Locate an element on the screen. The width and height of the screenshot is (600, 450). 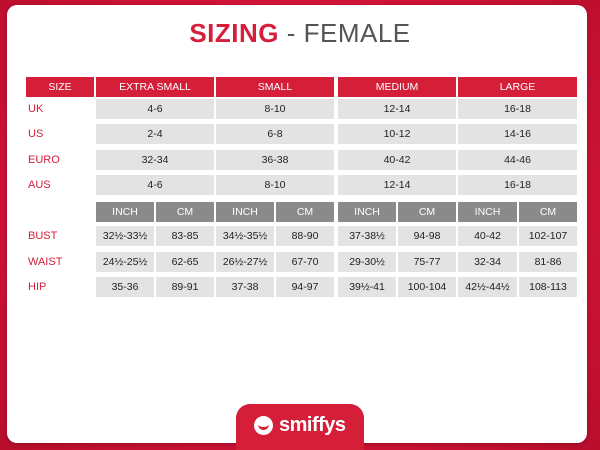
measurement-cm: 89-91 is located at coordinates (185, 287).